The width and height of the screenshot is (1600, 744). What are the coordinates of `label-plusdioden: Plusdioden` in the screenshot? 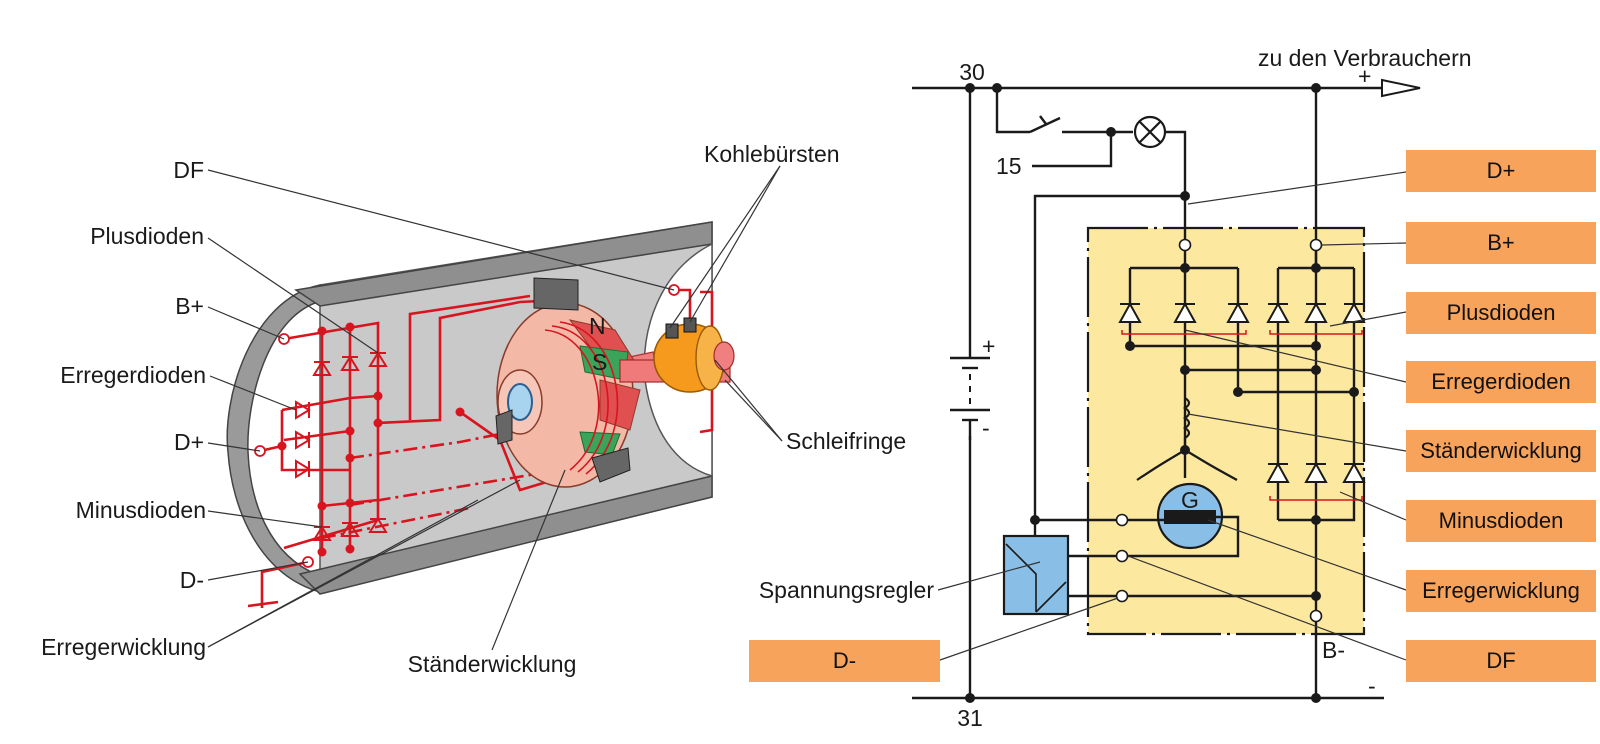 It's located at (147, 236).